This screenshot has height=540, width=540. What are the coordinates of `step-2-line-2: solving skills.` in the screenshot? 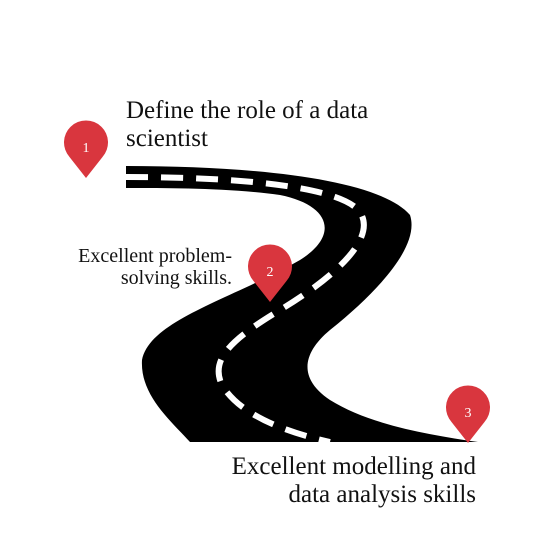 It's located at (176, 278).